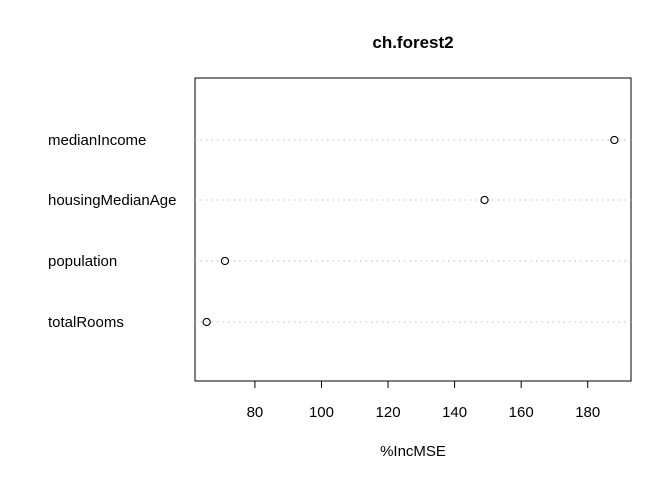  I want to click on x-tick-label-160: 160, so click(521, 412).